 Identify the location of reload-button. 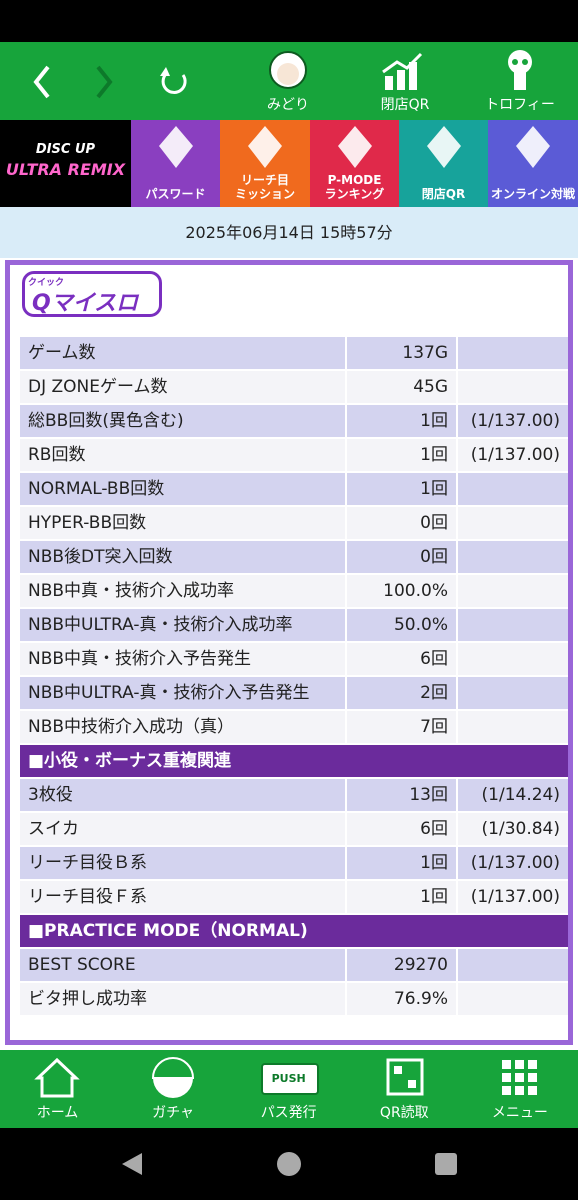
(174, 83).